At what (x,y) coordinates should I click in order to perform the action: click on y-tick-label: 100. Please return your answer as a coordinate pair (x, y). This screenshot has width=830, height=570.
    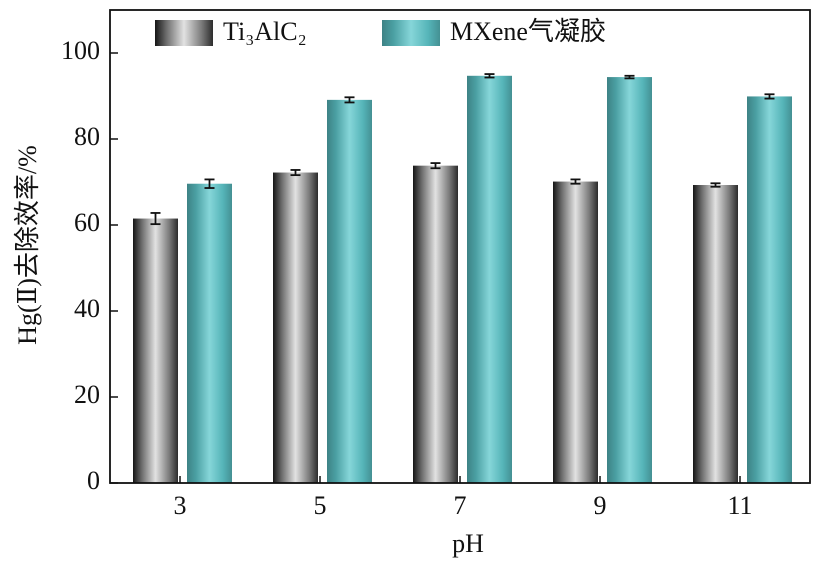
    Looking at the image, I should click on (80, 50).